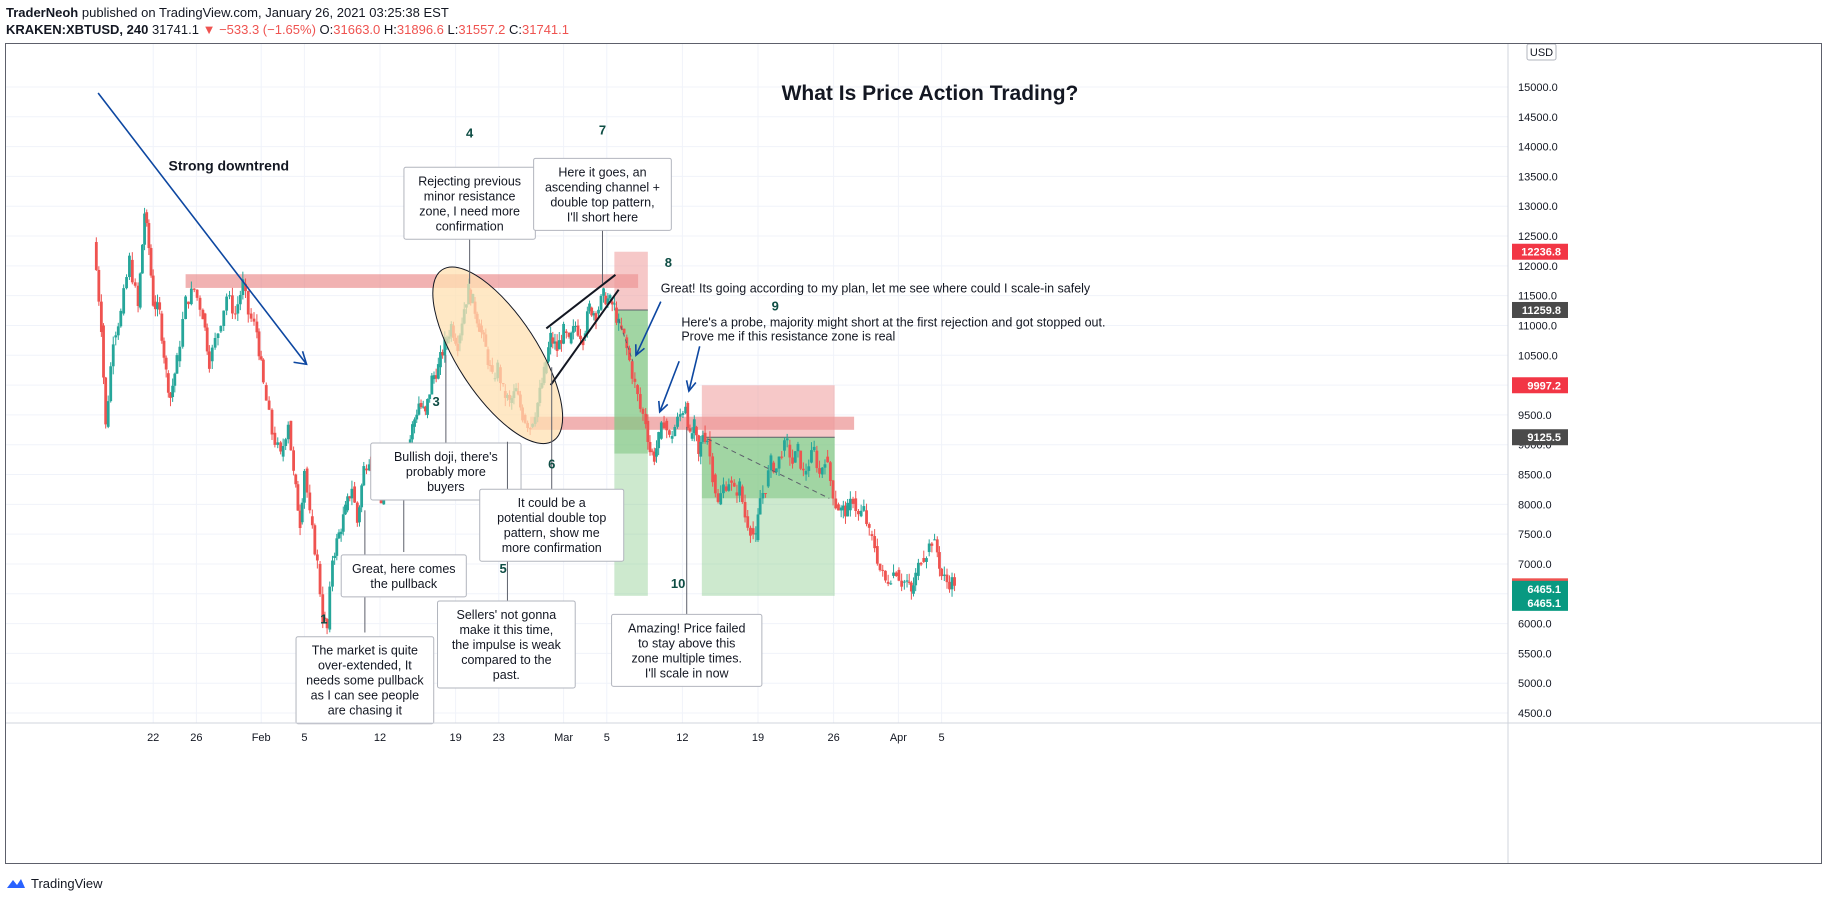 The image size is (1828, 900). I want to click on y-tick-label: 5000.0, so click(1535, 684).